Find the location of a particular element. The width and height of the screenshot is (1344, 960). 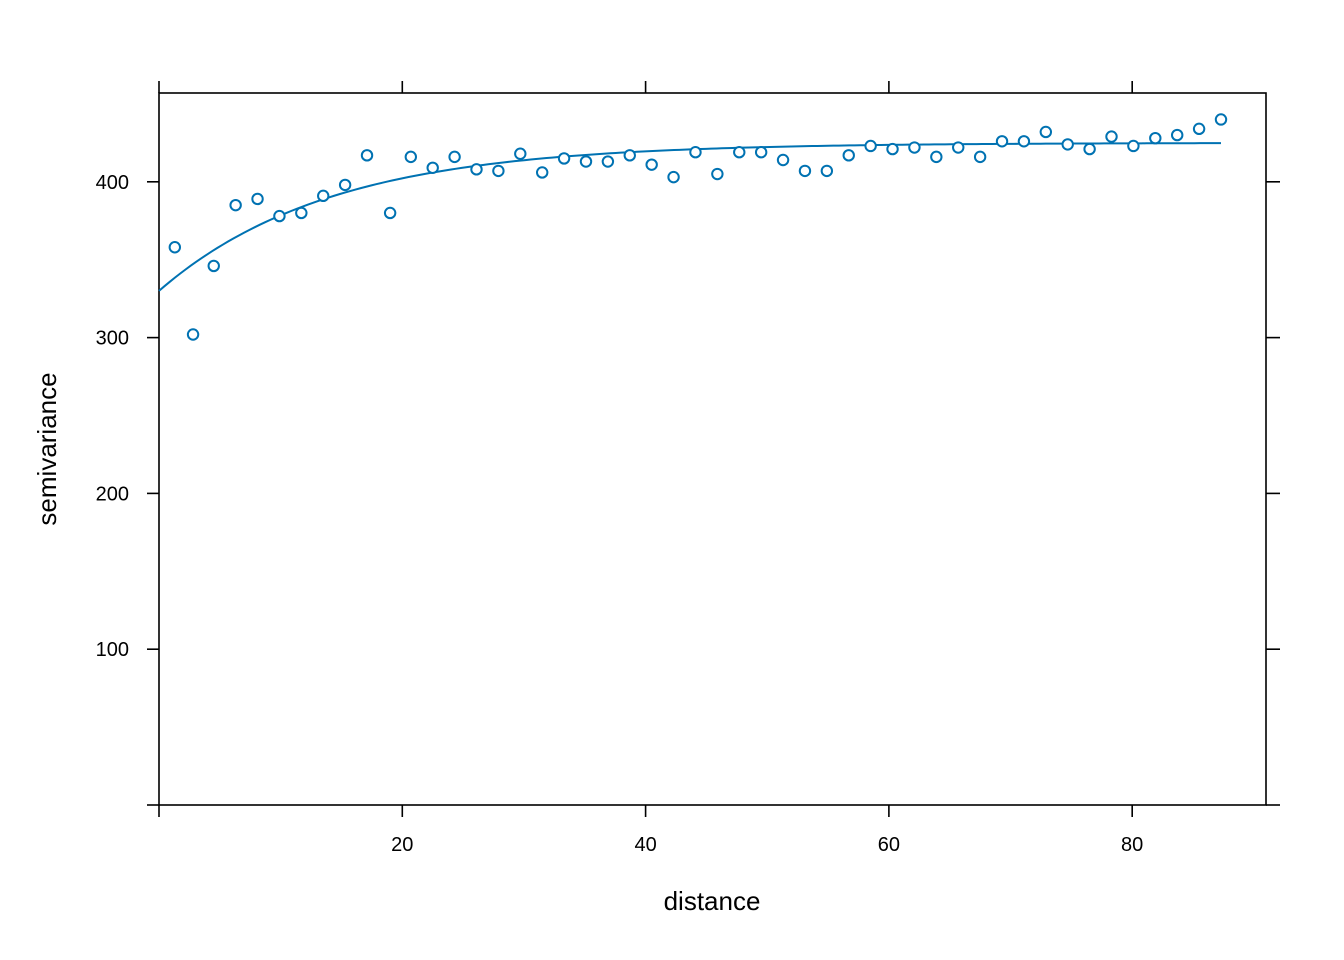

fitted-model-layer is located at coordinates (689, 217).